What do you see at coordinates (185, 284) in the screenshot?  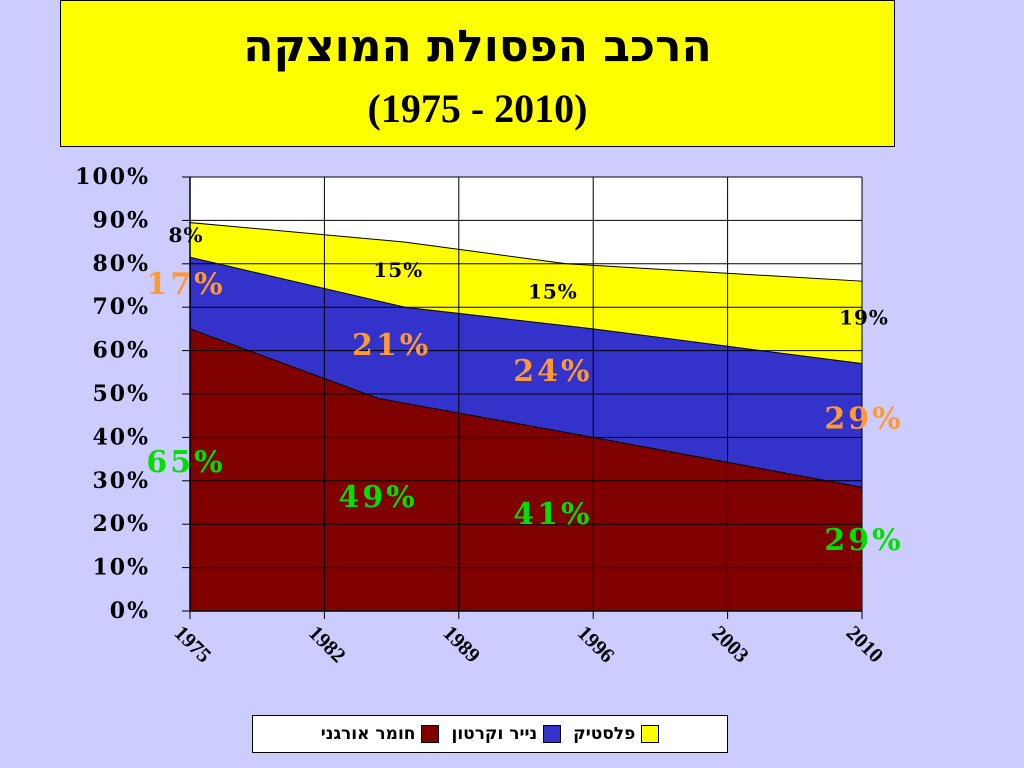 I see `data-label: 17%` at bounding box center [185, 284].